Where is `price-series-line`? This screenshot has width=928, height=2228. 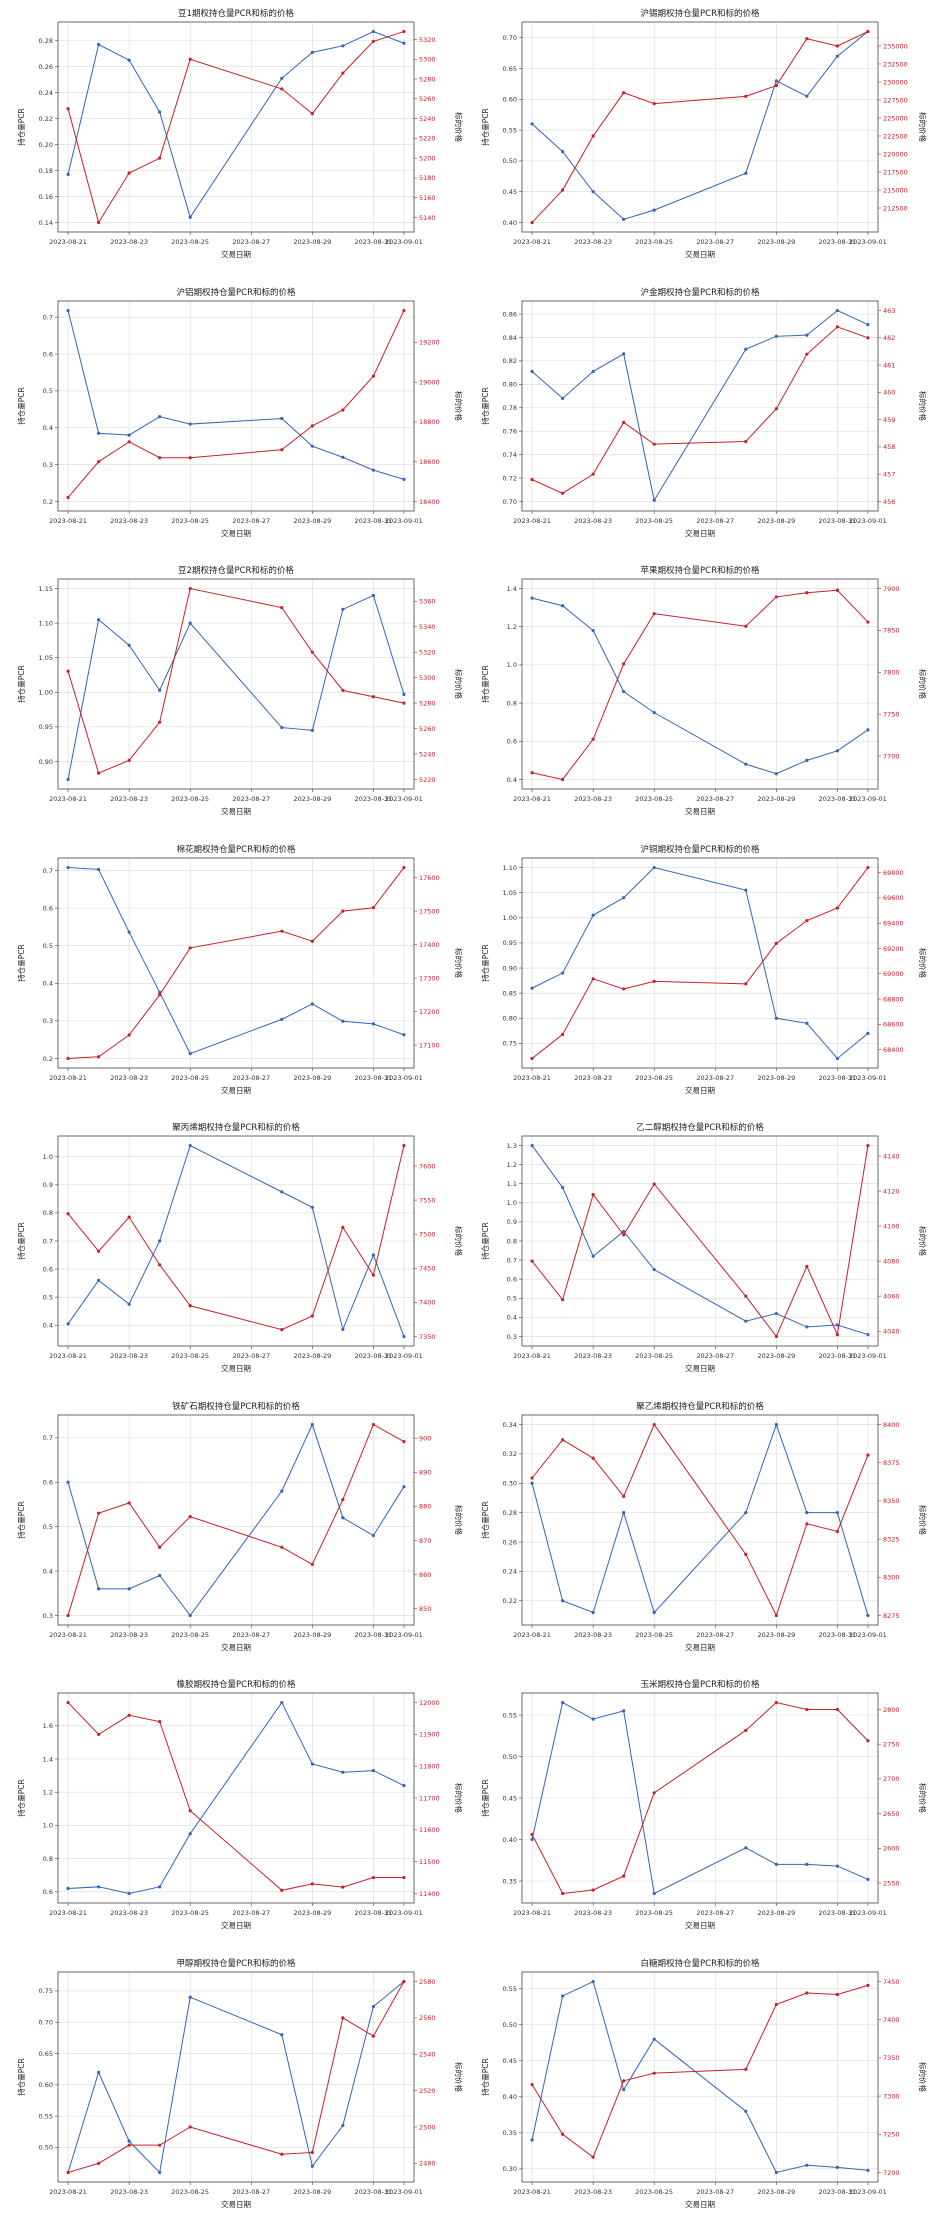
price-series-line is located at coordinates (236, 962).